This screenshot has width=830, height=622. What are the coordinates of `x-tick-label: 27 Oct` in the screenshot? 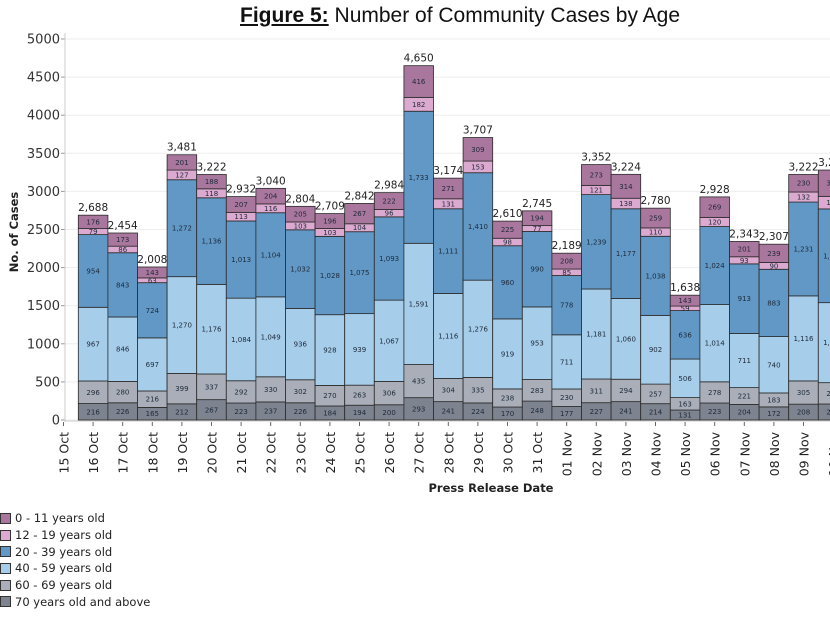 It's located at (419, 453).